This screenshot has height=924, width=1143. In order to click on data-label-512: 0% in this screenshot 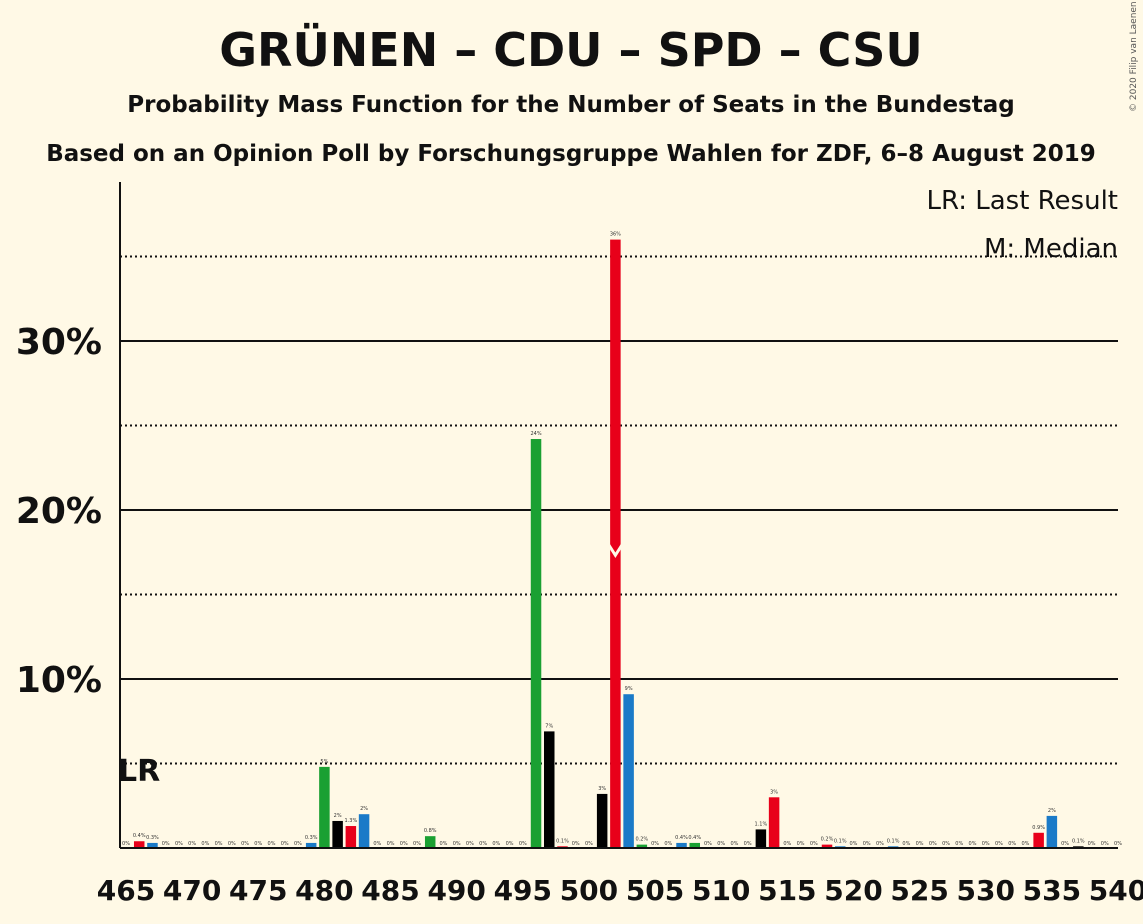, I will do `click(748, 844)`.